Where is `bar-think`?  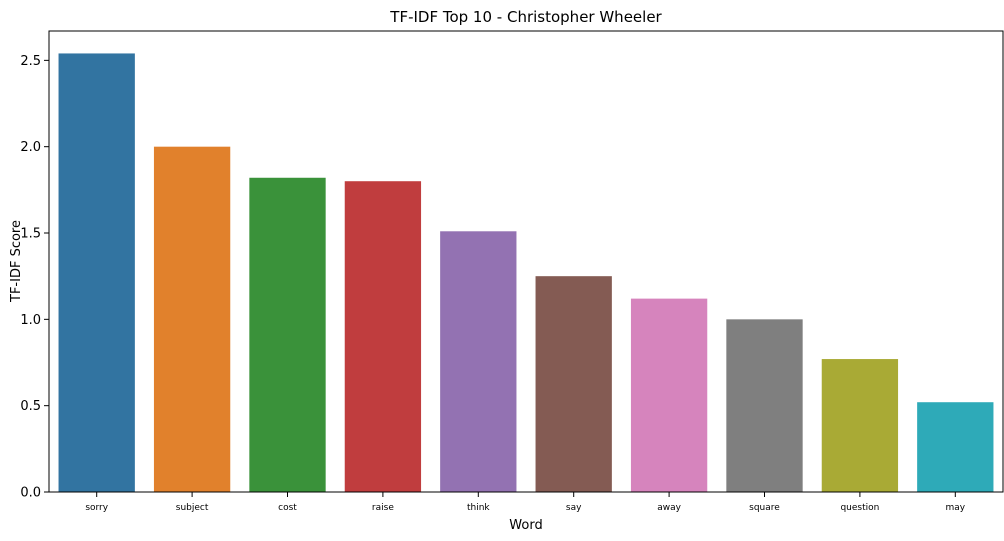
bar-think is located at coordinates (478, 361).